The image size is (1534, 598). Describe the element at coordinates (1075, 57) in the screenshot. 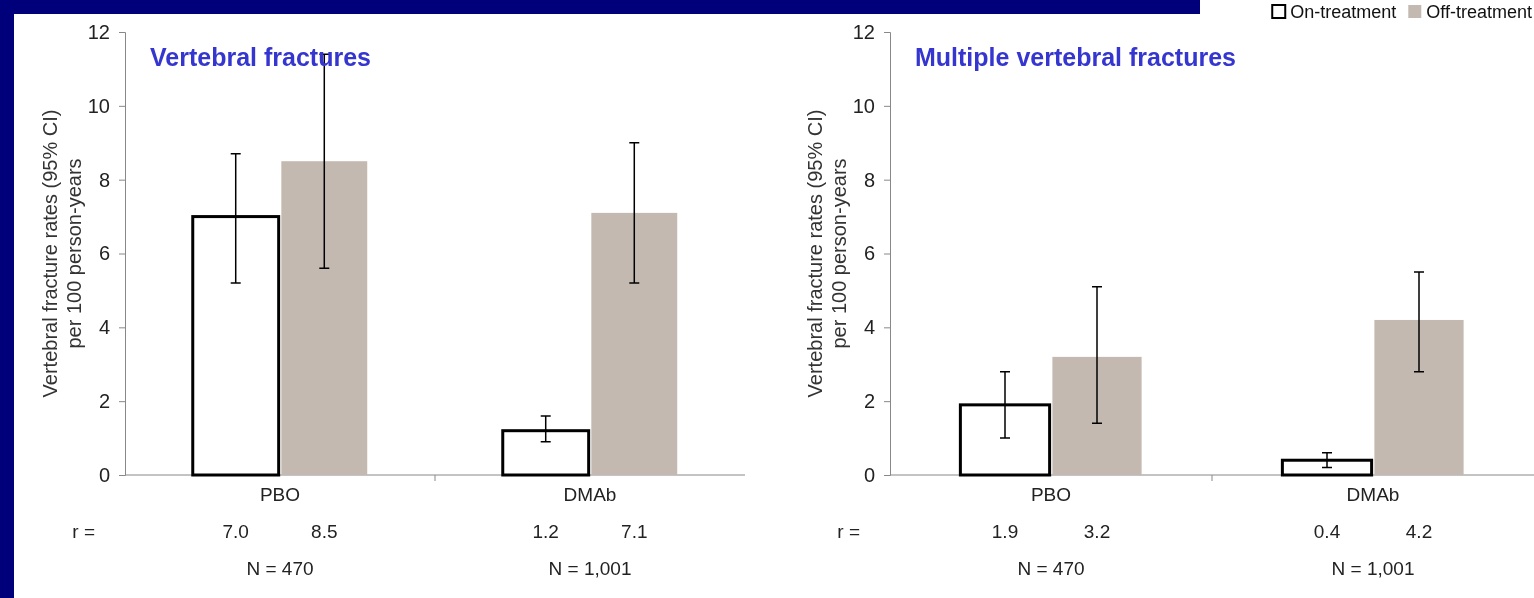

I see `chart-title: Multiple vertebral fractures` at that location.